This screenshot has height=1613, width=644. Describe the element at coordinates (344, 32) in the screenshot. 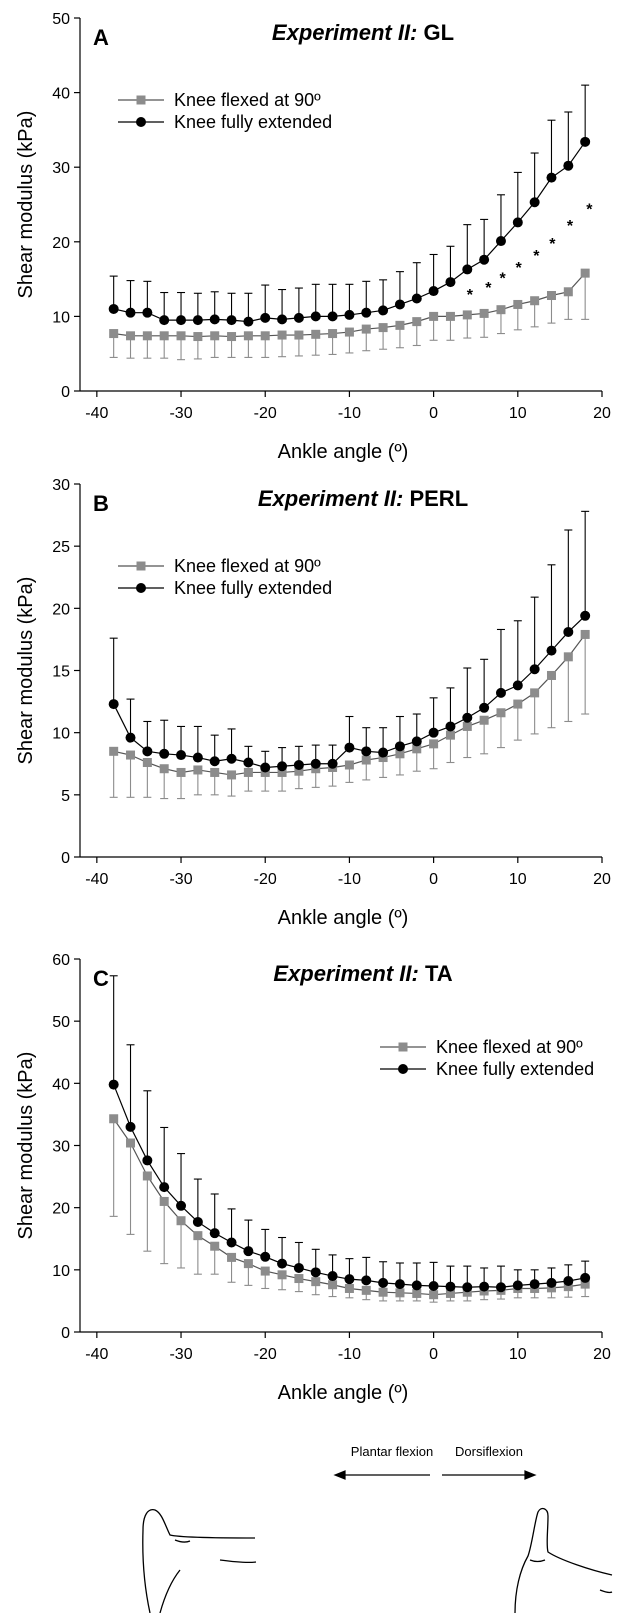

I see `title-prefix: Experiment II:` at that location.